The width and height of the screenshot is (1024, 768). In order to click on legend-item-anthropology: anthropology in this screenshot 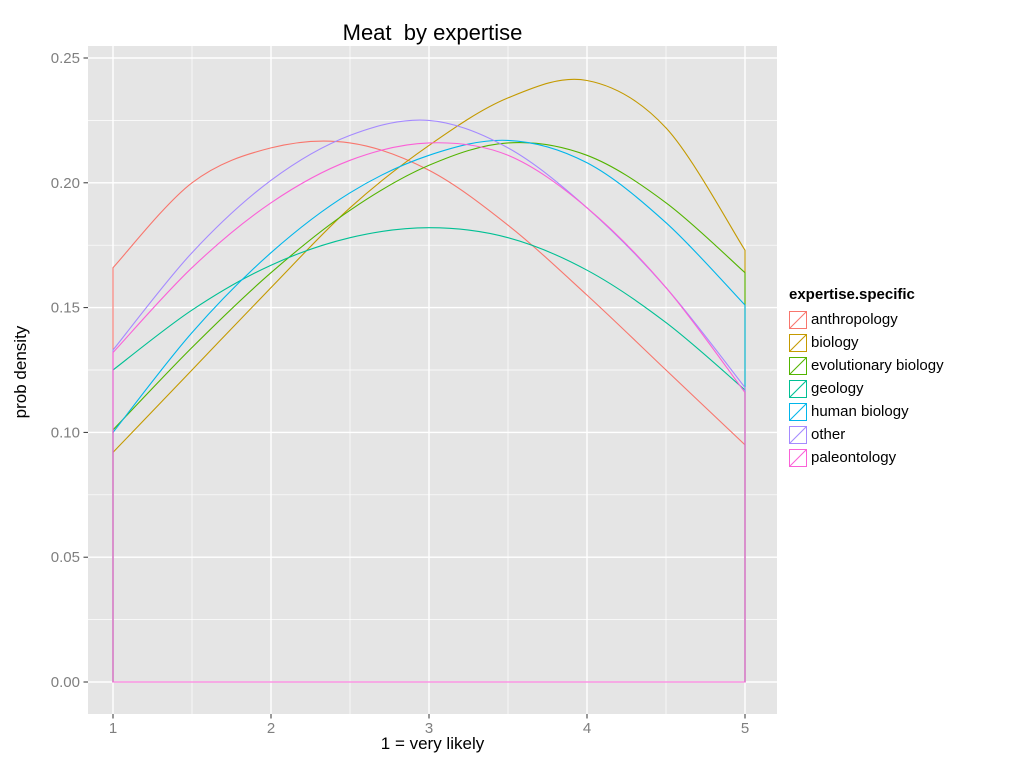, I will do `click(866, 319)`.